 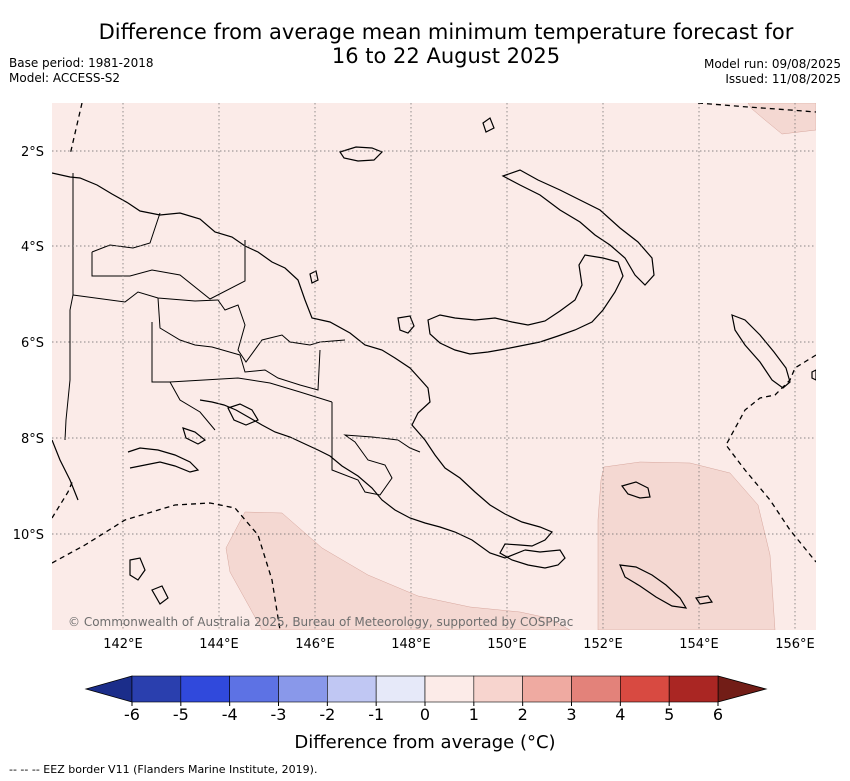 I want to click on new-britain-island, so click(x=525, y=304).